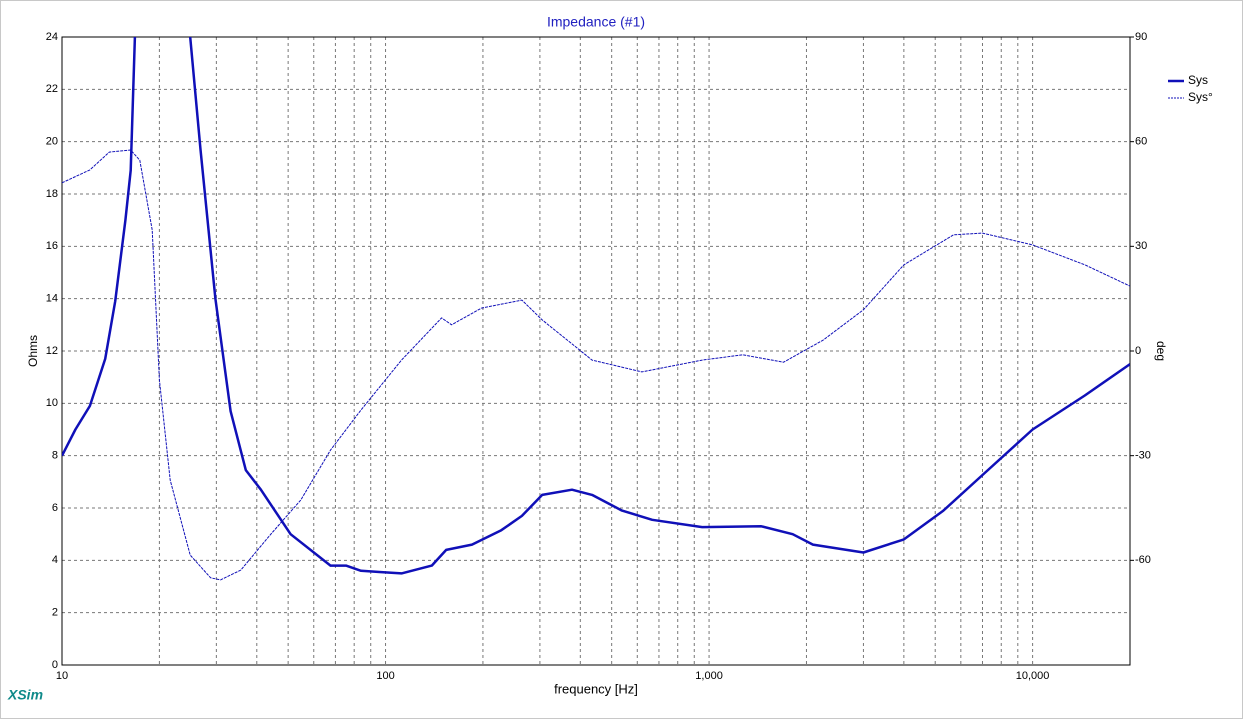  Describe the element at coordinates (52, 246) in the screenshot. I see `y-tick-label: 16` at that location.